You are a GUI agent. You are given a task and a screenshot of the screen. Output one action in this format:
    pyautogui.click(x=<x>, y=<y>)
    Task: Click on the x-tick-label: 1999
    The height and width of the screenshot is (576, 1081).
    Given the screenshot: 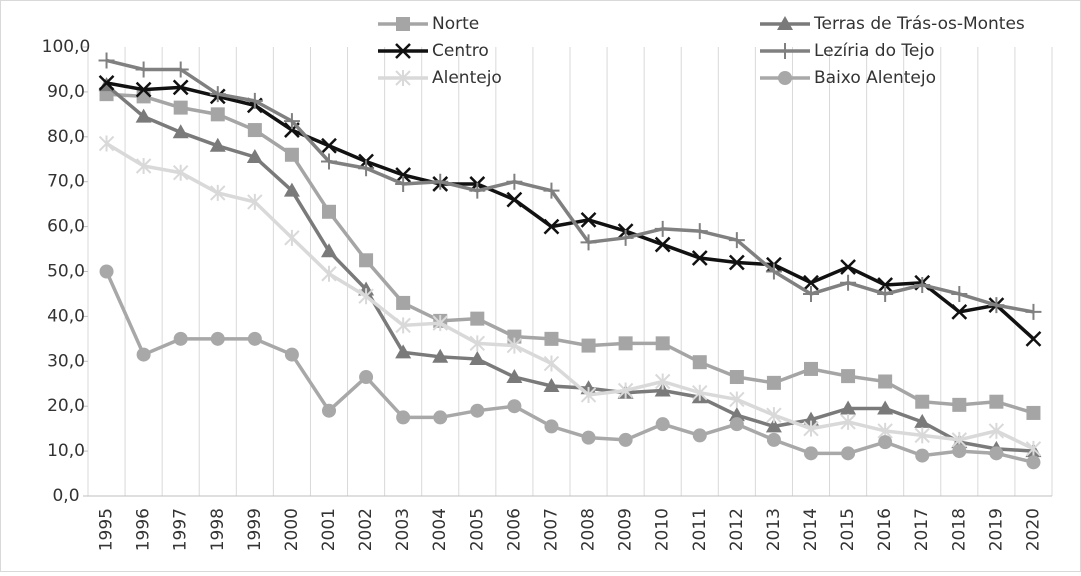 What is the action you would take?
    pyautogui.click(x=255, y=529)
    